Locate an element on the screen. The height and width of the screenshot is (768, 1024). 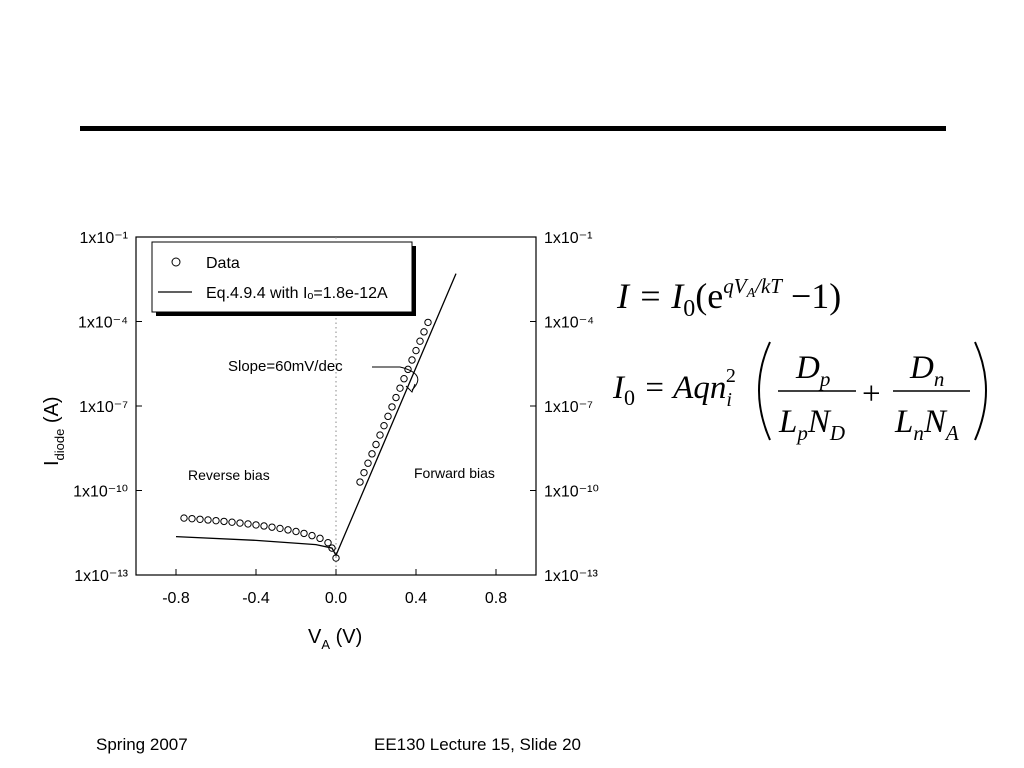
annotation-arrow is located at coordinates (395, 378).